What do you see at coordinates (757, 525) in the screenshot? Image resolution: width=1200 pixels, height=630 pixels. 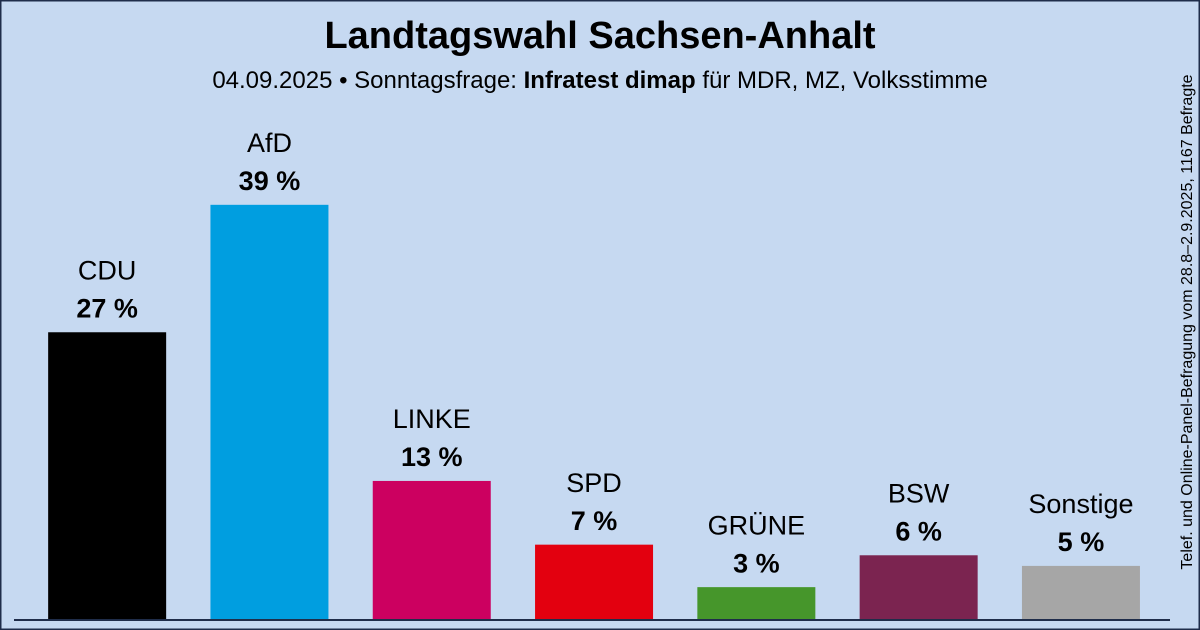 I see `category-label: GRÜNE` at bounding box center [757, 525].